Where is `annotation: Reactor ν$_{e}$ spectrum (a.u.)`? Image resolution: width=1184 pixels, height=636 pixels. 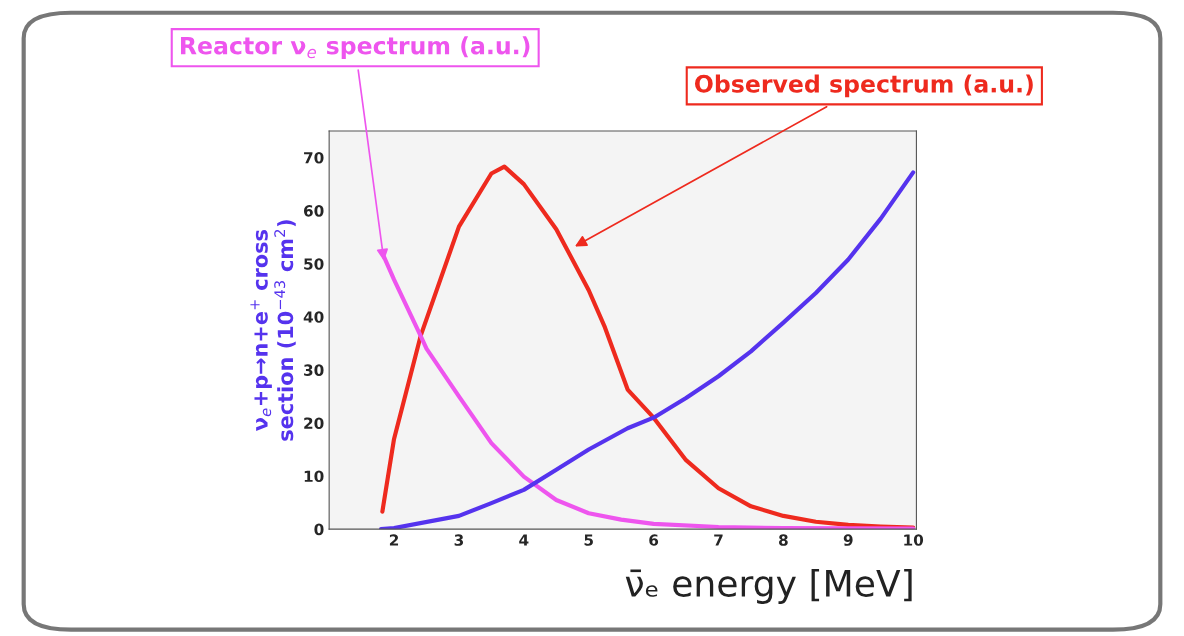 annotation: Reactor ν$_{e}$ spectrum (a.u.) is located at coordinates (355, 48).